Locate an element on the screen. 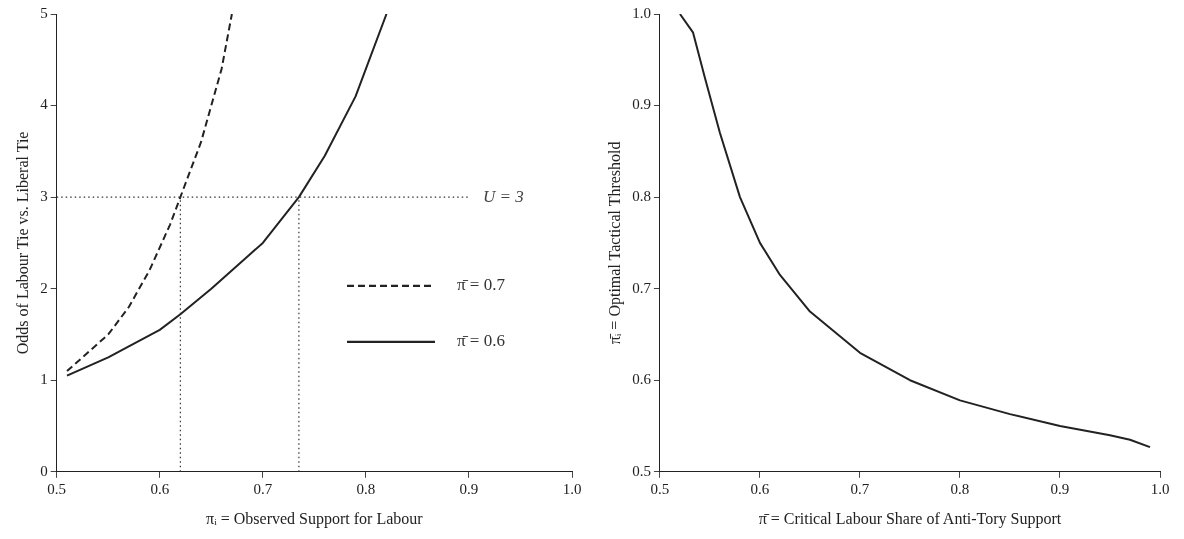  x-tick-label: 0.5 is located at coordinates (660, 488).